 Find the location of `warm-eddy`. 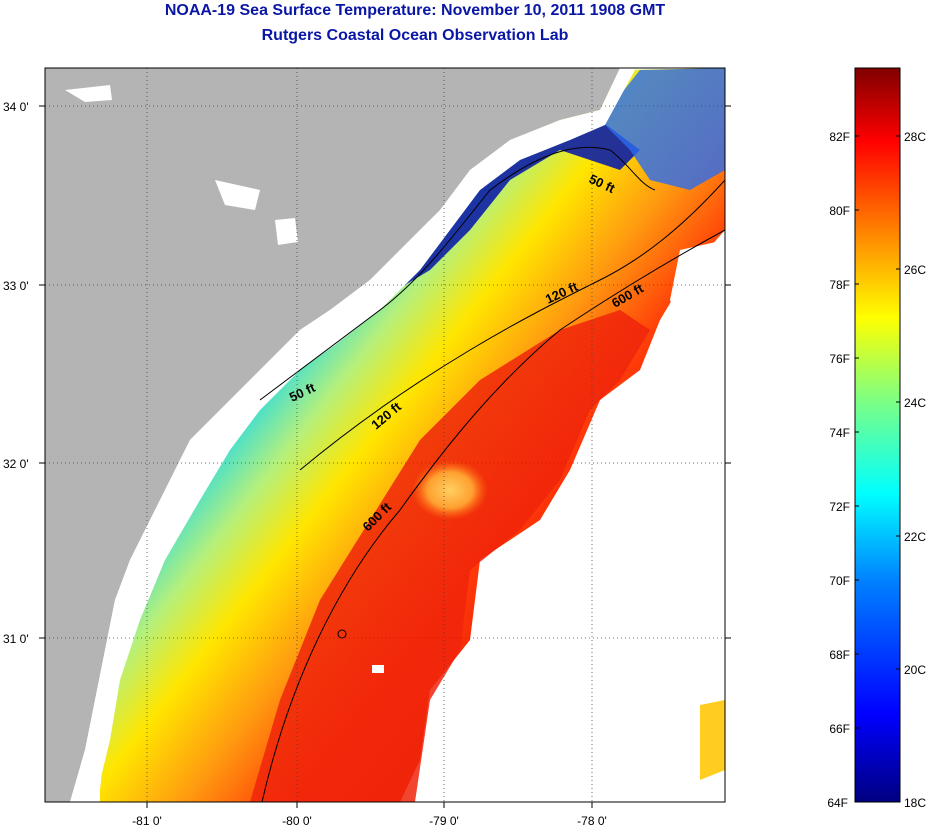

warm-eddy is located at coordinates (450, 490).